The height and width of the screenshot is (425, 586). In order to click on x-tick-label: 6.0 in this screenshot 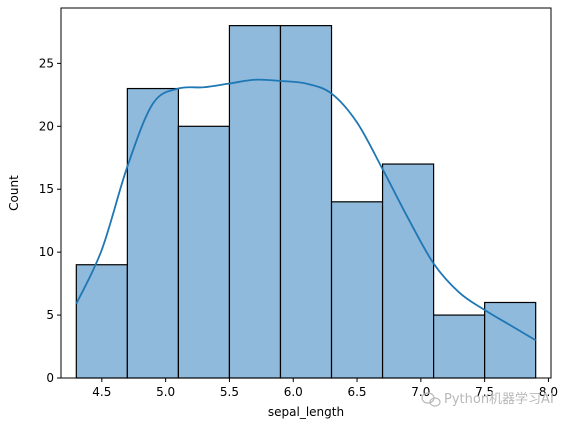, I will do `click(293, 392)`.